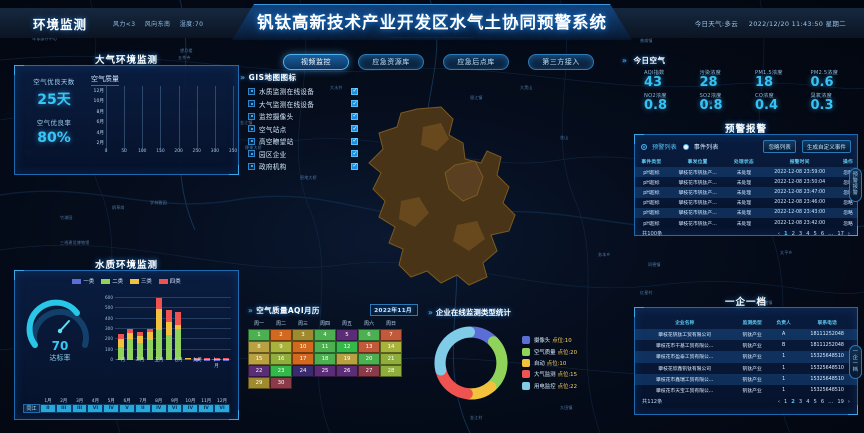  Describe the element at coordinates (141, 281) in the screenshot. I see `water-legend-item-2: 三类` at that location.